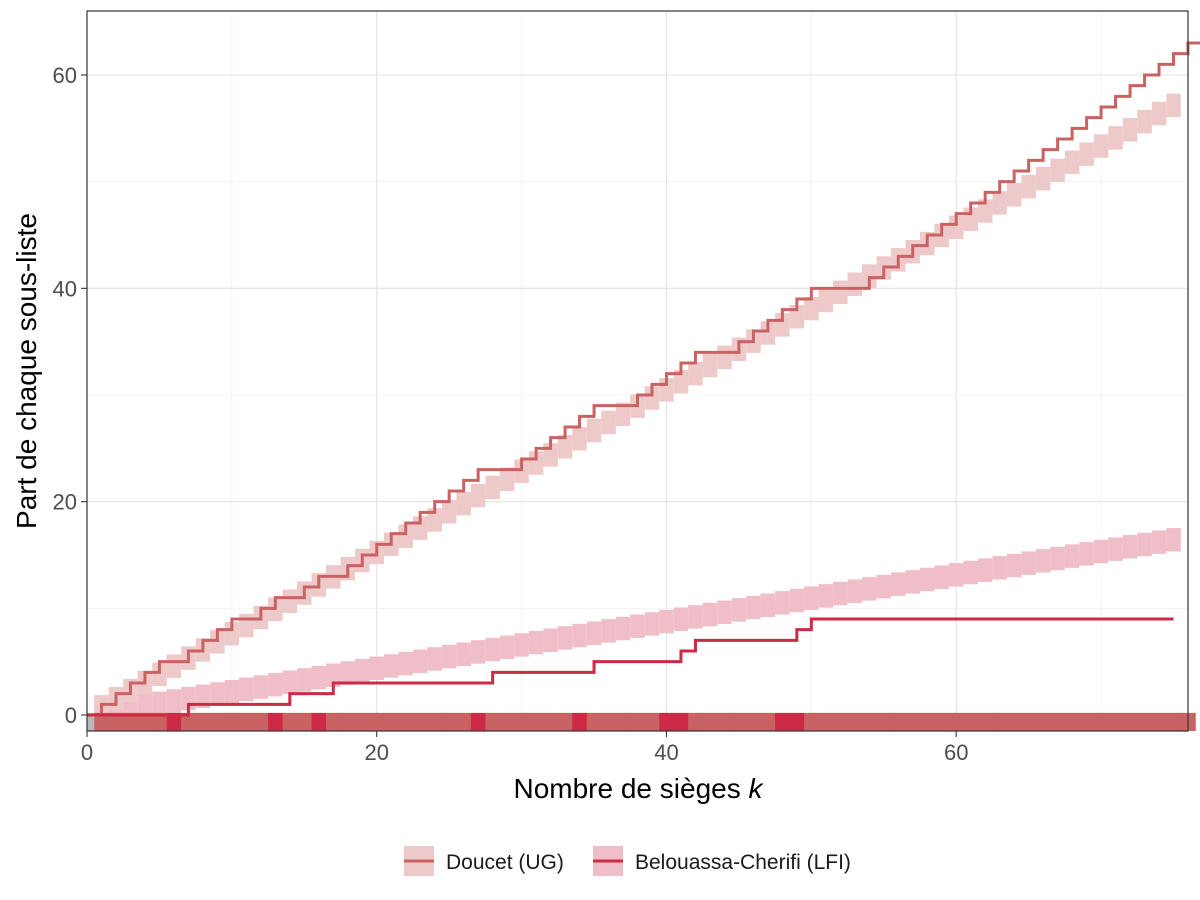 The image size is (1200, 900). Describe the element at coordinates (65, 502) in the screenshot. I see `y-tick-label: 20` at that location.